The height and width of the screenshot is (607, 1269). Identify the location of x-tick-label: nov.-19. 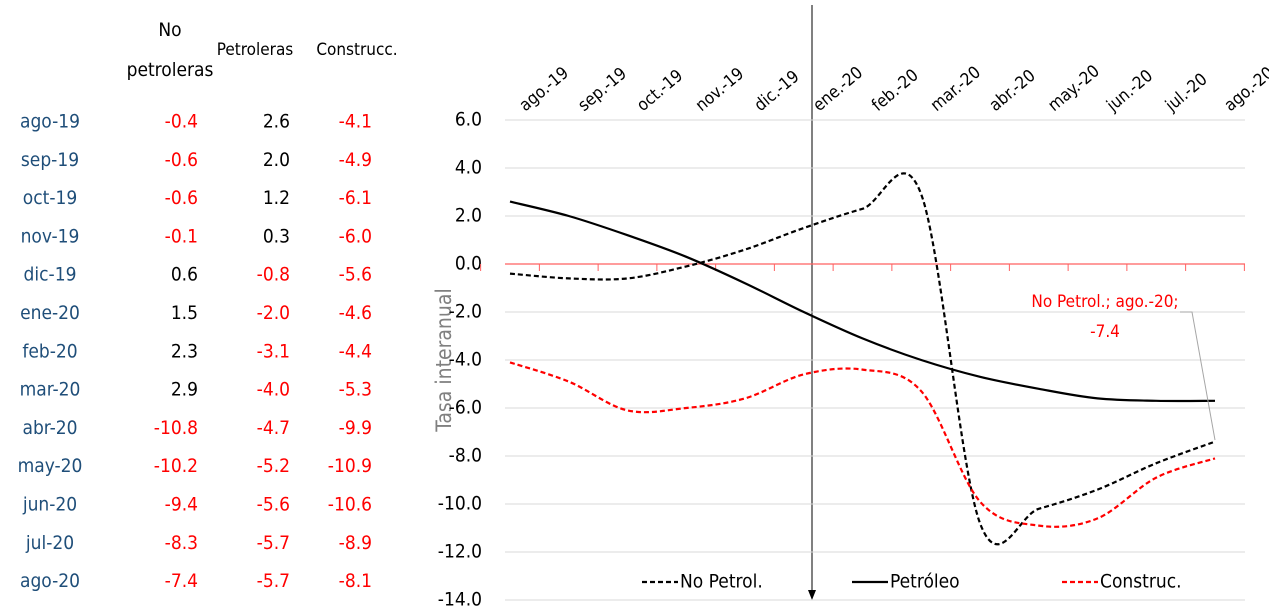
(720, 90).